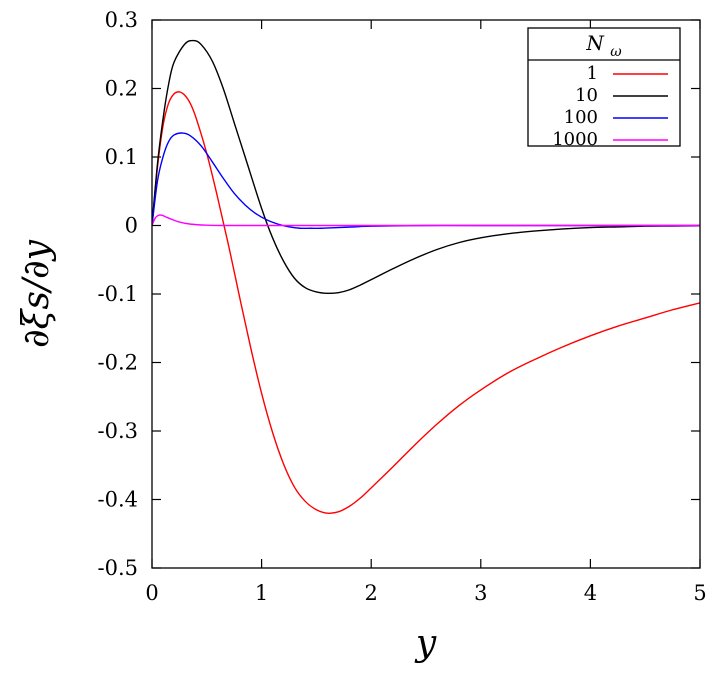 This screenshot has height=680, width=723. I want to click on y-tick-label: 0.3, so click(121, 20).